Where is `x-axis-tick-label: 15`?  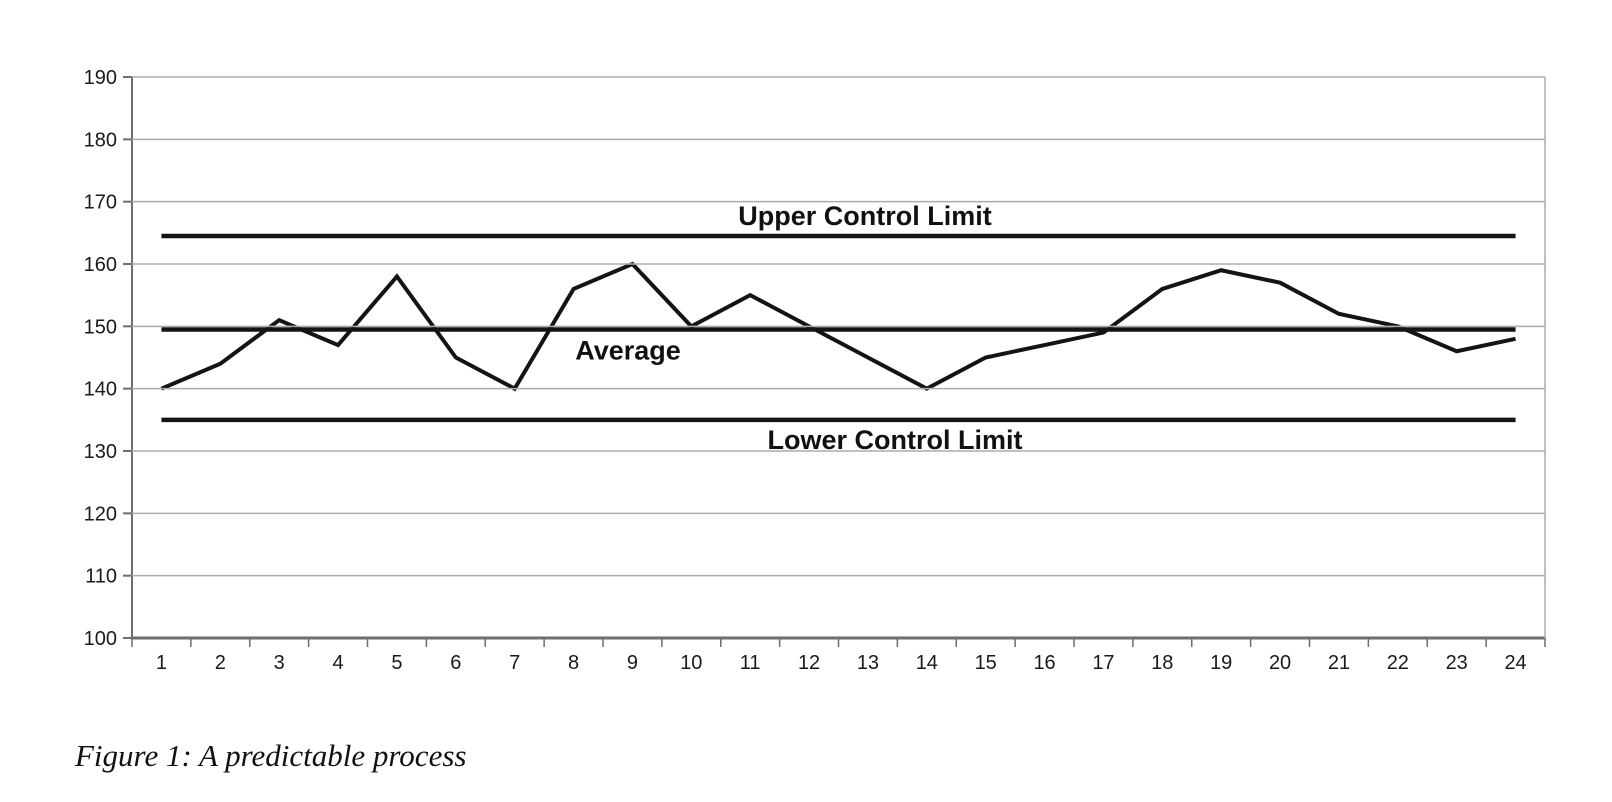 x-axis-tick-label: 15 is located at coordinates (986, 663).